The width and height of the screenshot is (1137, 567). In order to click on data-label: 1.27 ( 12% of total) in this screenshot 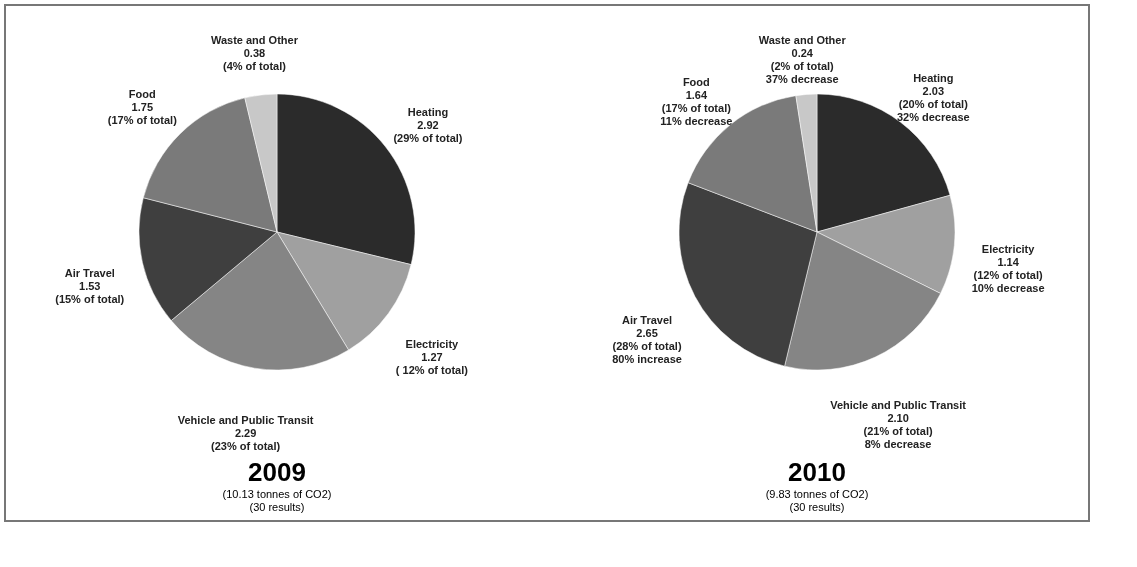, I will do `click(432, 364)`.